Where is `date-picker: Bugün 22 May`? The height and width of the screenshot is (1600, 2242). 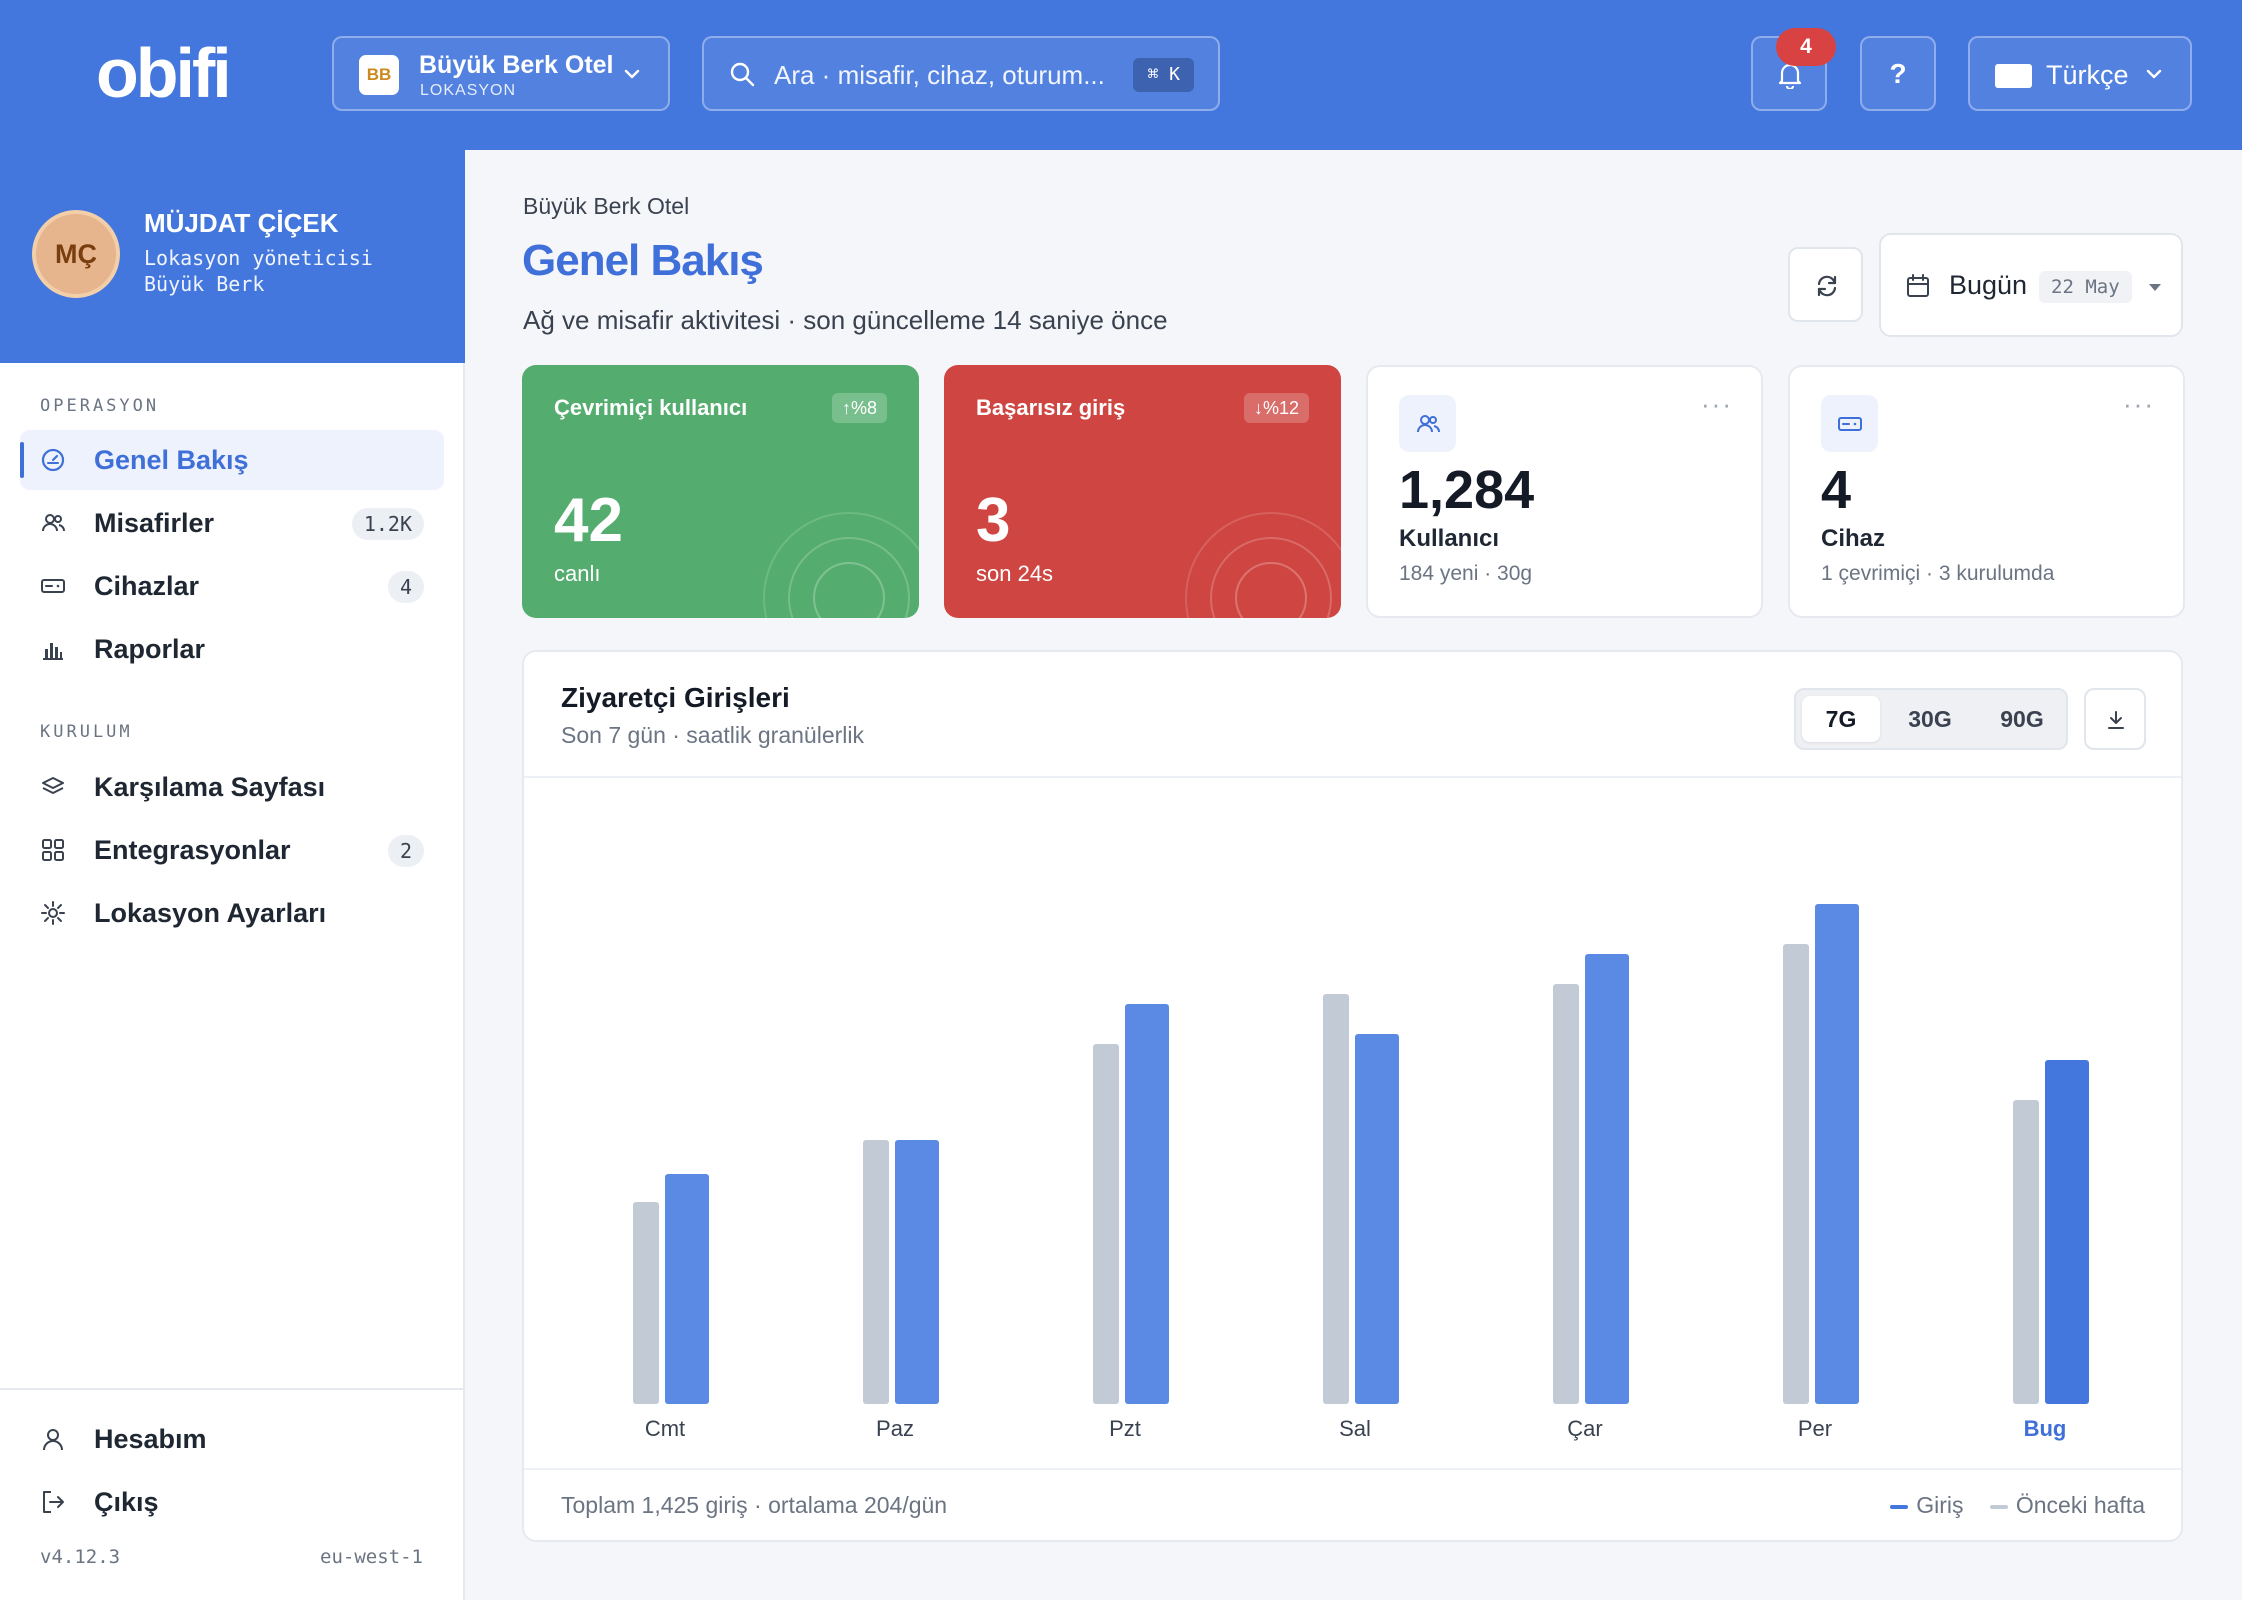
date-picker: Bugün 22 May is located at coordinates (2031, 285).